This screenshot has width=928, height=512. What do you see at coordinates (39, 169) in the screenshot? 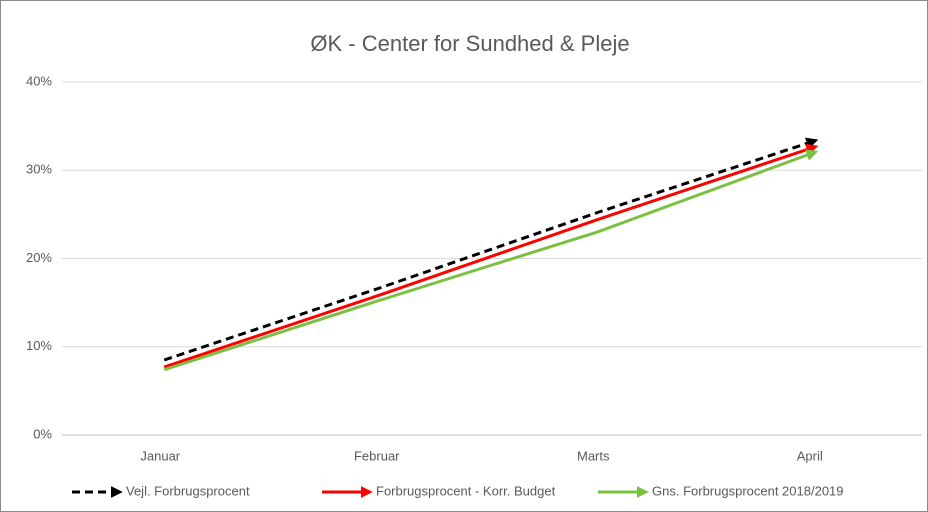
I see `y-tick-label: 30%` at bounding box center [39, 169].